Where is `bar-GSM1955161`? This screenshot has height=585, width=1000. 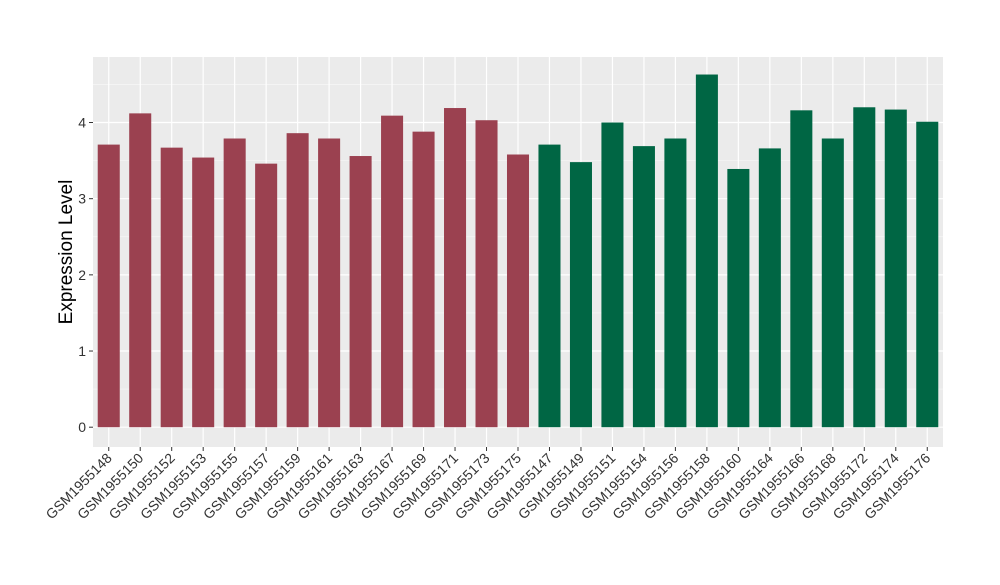 bar-GSM1955161 is located at coordinates (329, 283).